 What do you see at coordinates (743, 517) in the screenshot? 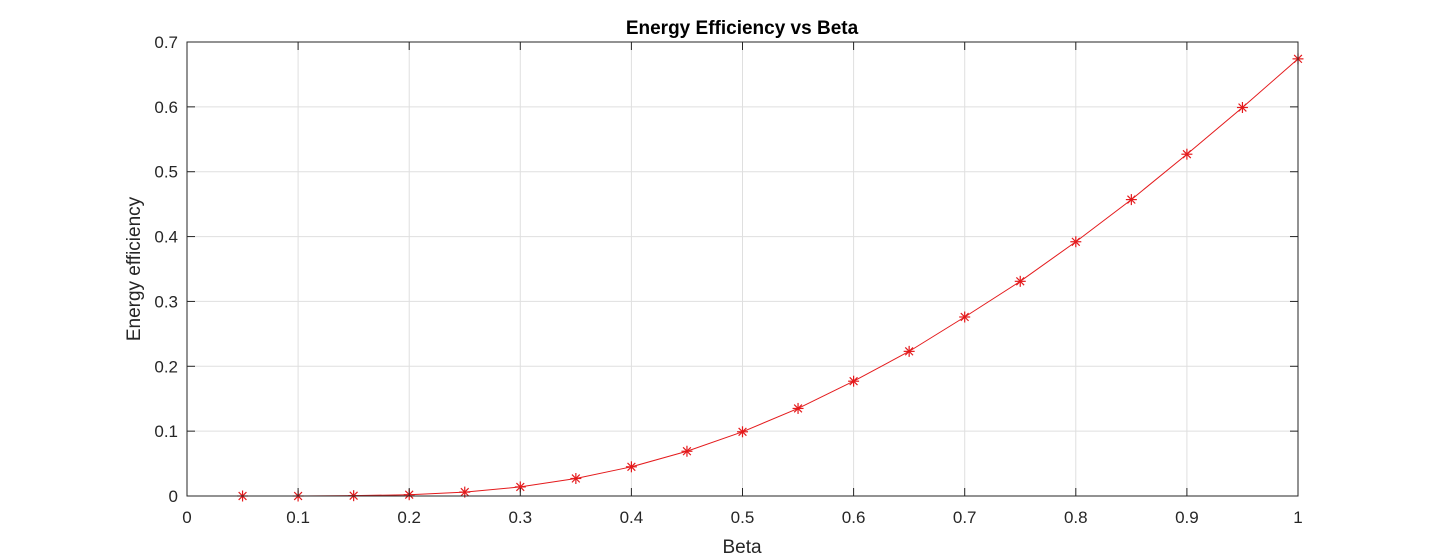
I see `x-tick-label: 0.5` at bounding box center [743, 517].